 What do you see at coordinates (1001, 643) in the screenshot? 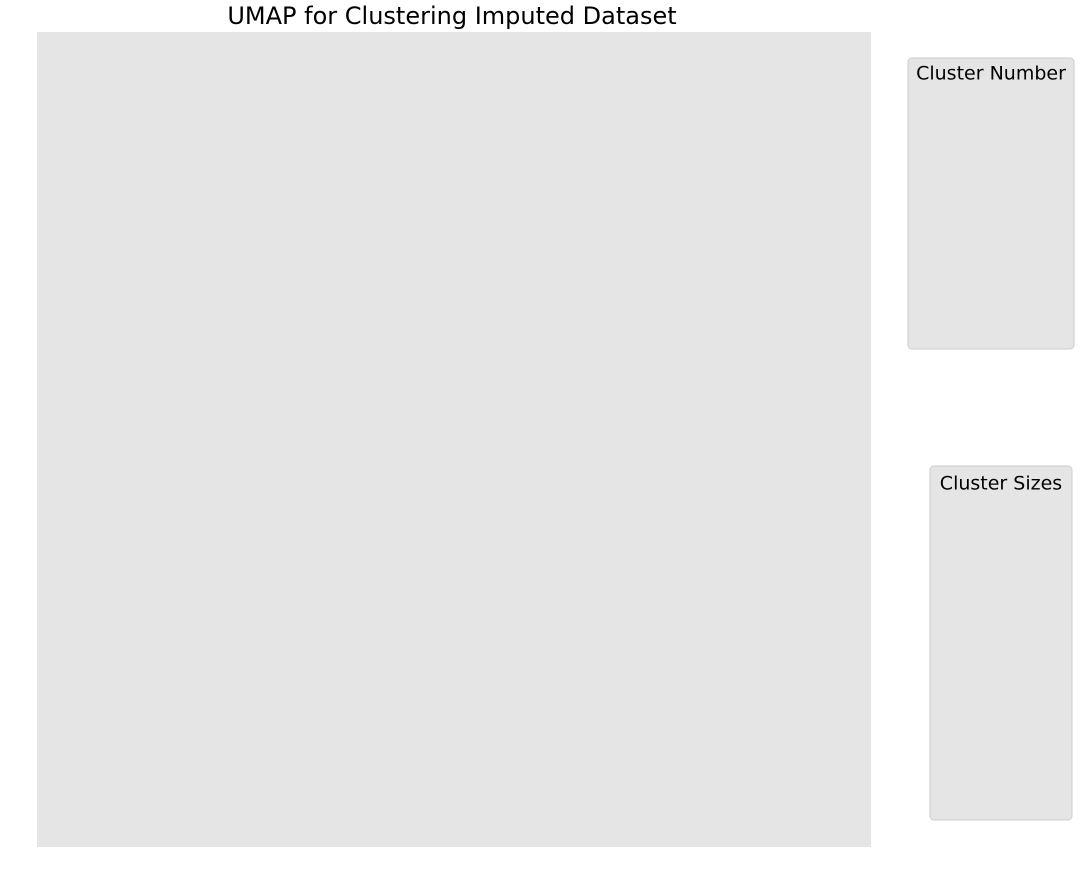
I see `size-legend-box` at bounding box center [1001, 643].